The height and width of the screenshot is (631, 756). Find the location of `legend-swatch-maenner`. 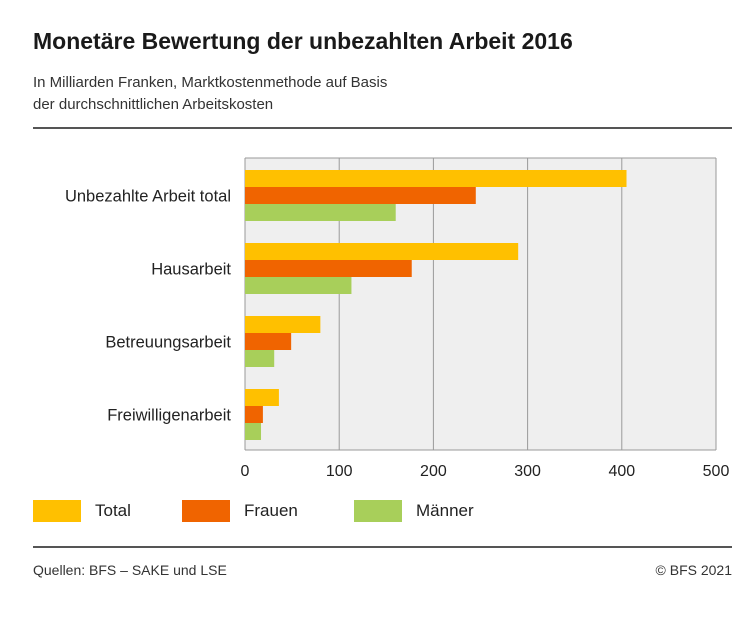

legend-swatch-maenner is located at coordinates (378, 511).